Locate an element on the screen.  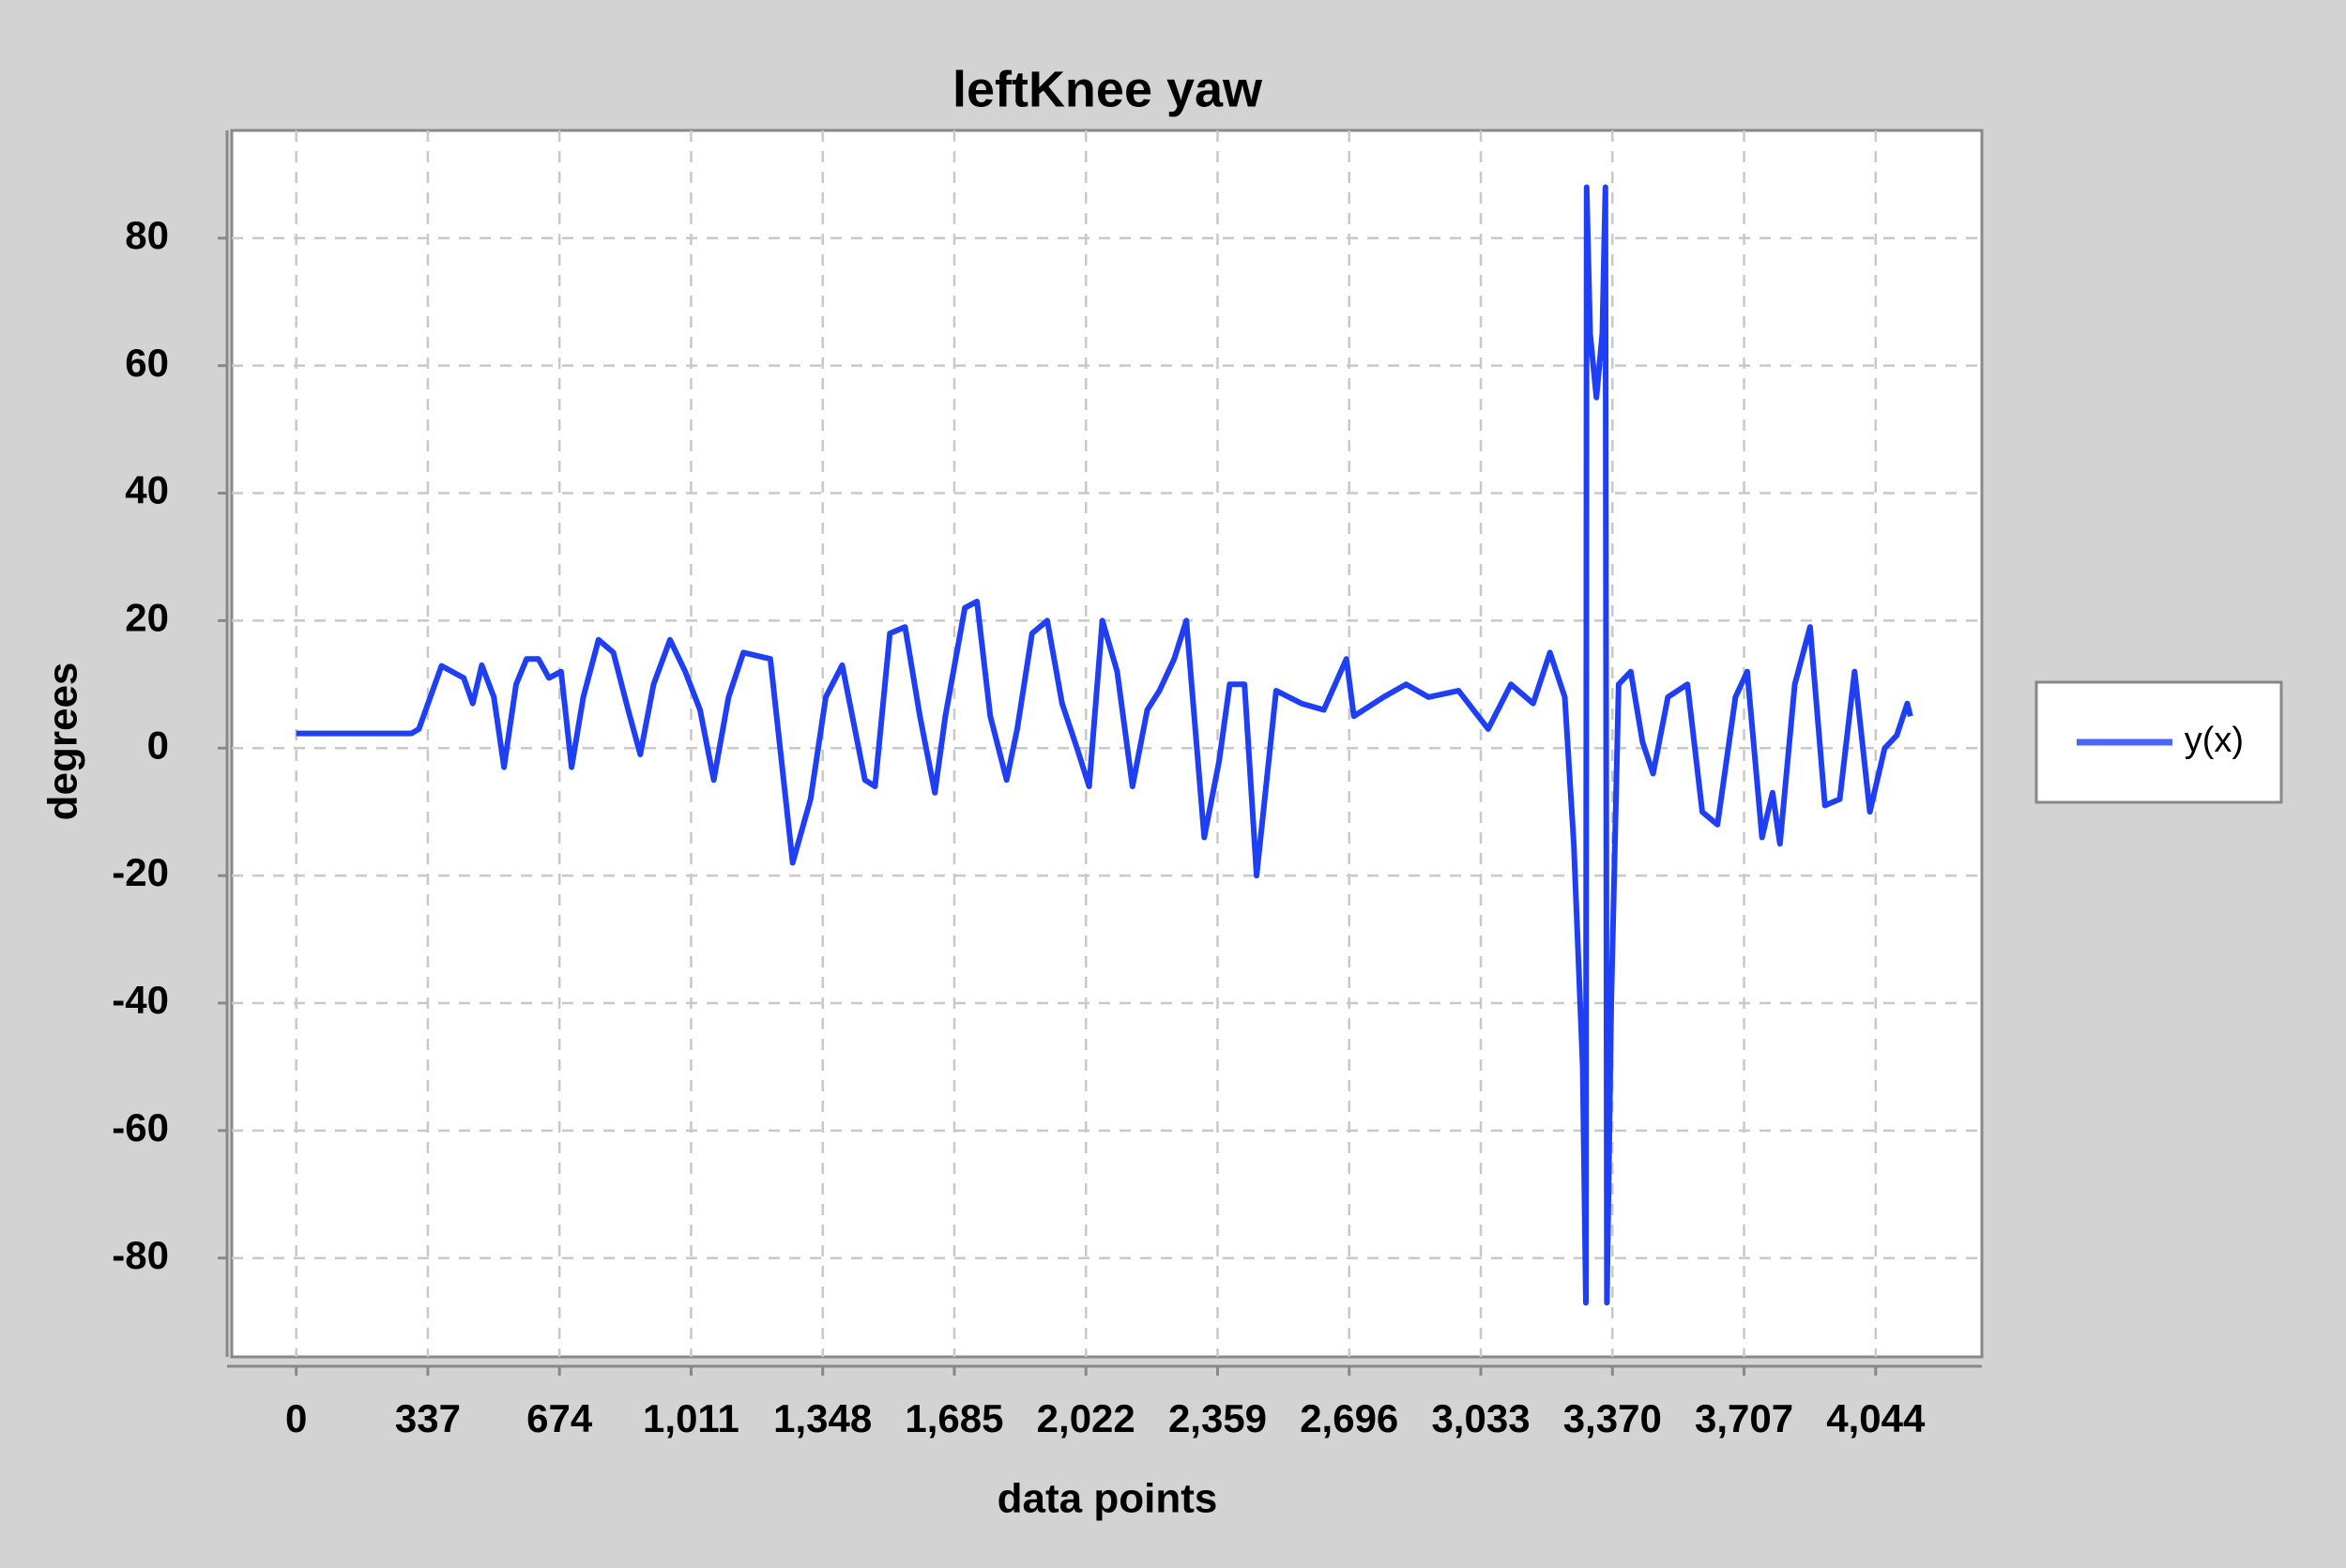
x-tick-label: 337 is located at coordinates (428, 1418).